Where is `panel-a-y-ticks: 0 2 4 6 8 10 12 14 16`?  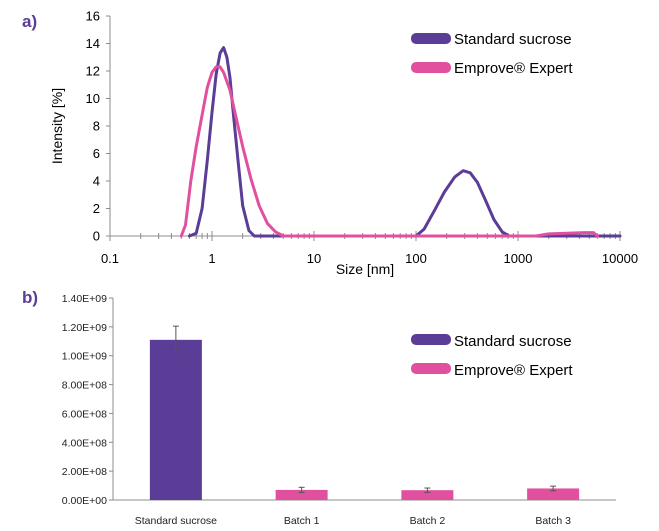
panel-a-y-ticks: 0 2 4 6 8 10 12 14 16 is located at coordinates (98, 126).